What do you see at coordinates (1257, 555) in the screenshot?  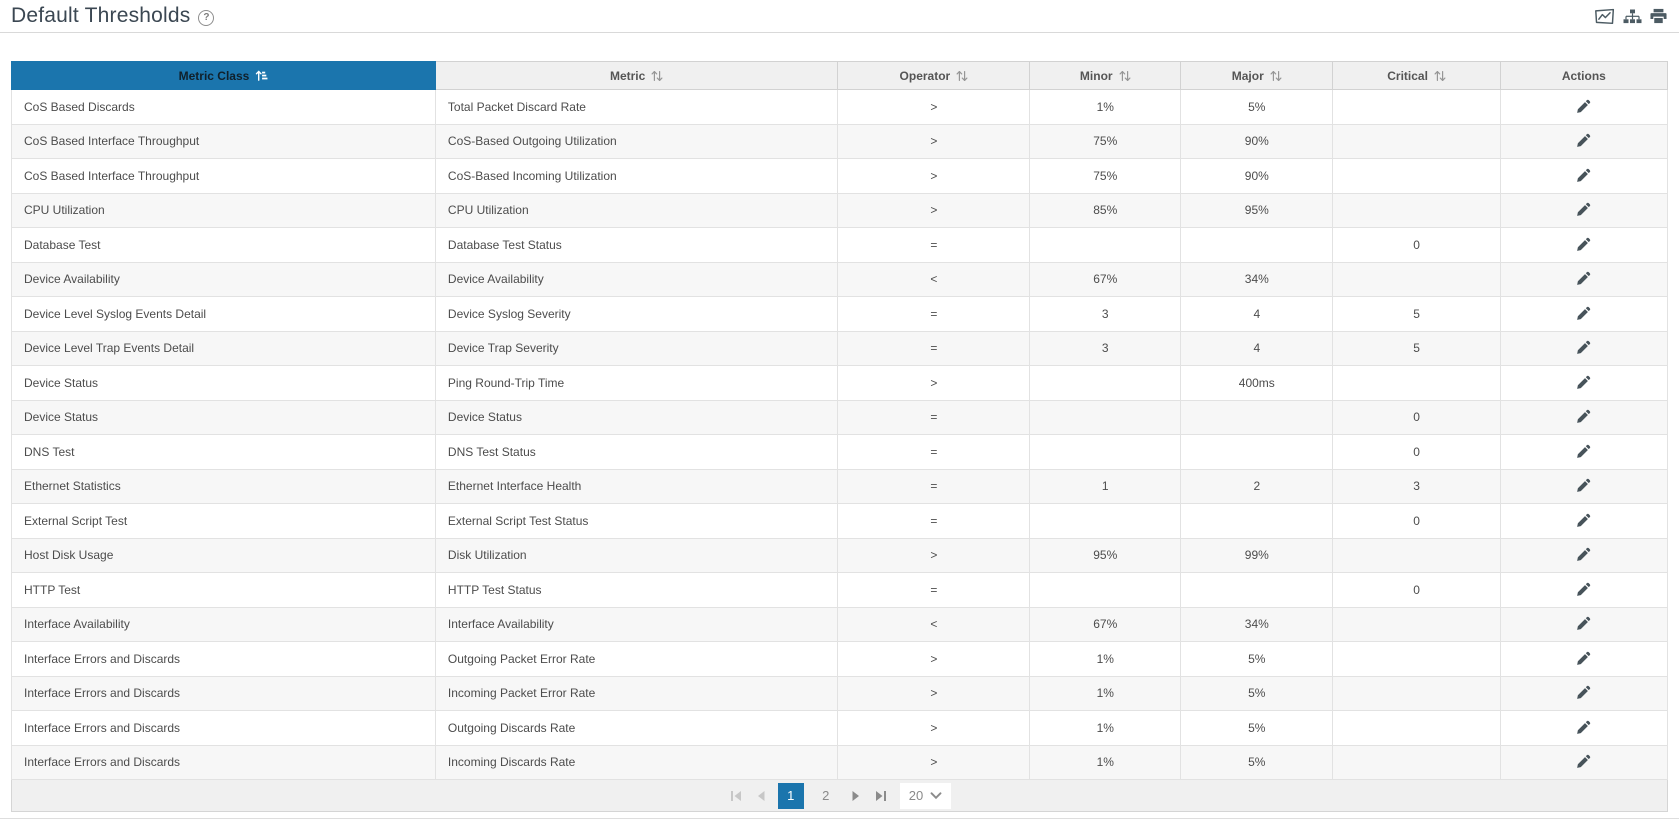 I see `major-cell: 99%` at bounding box center [1257, 555].